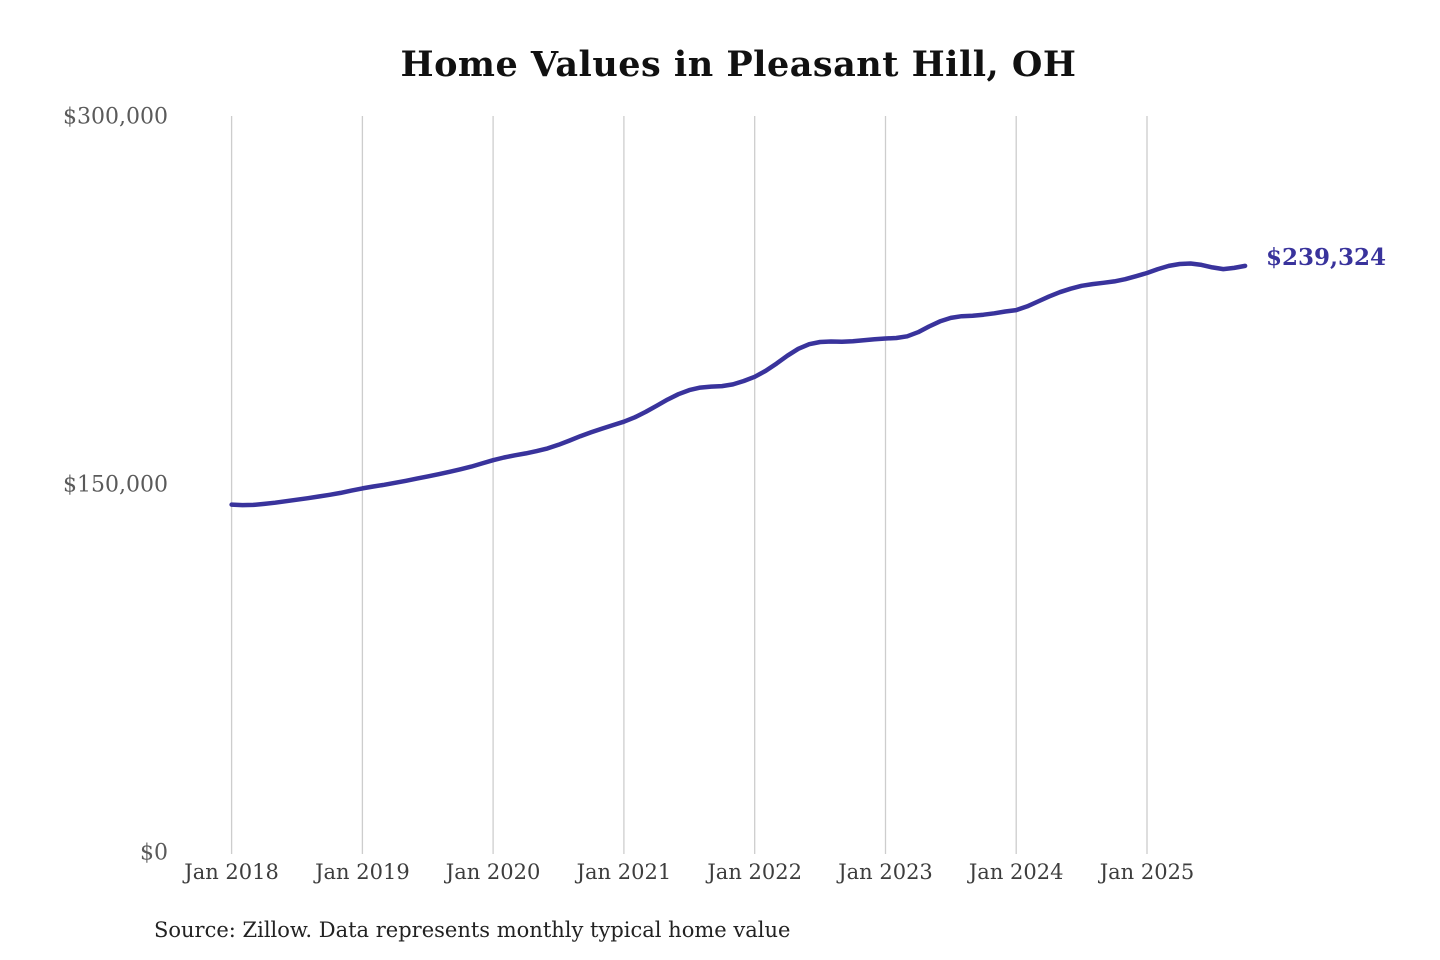  What do you see at coordinates (885, 872) in the screenshot?
I see `x-tick-label: Jan 2023` at bounding box center [885, 872].